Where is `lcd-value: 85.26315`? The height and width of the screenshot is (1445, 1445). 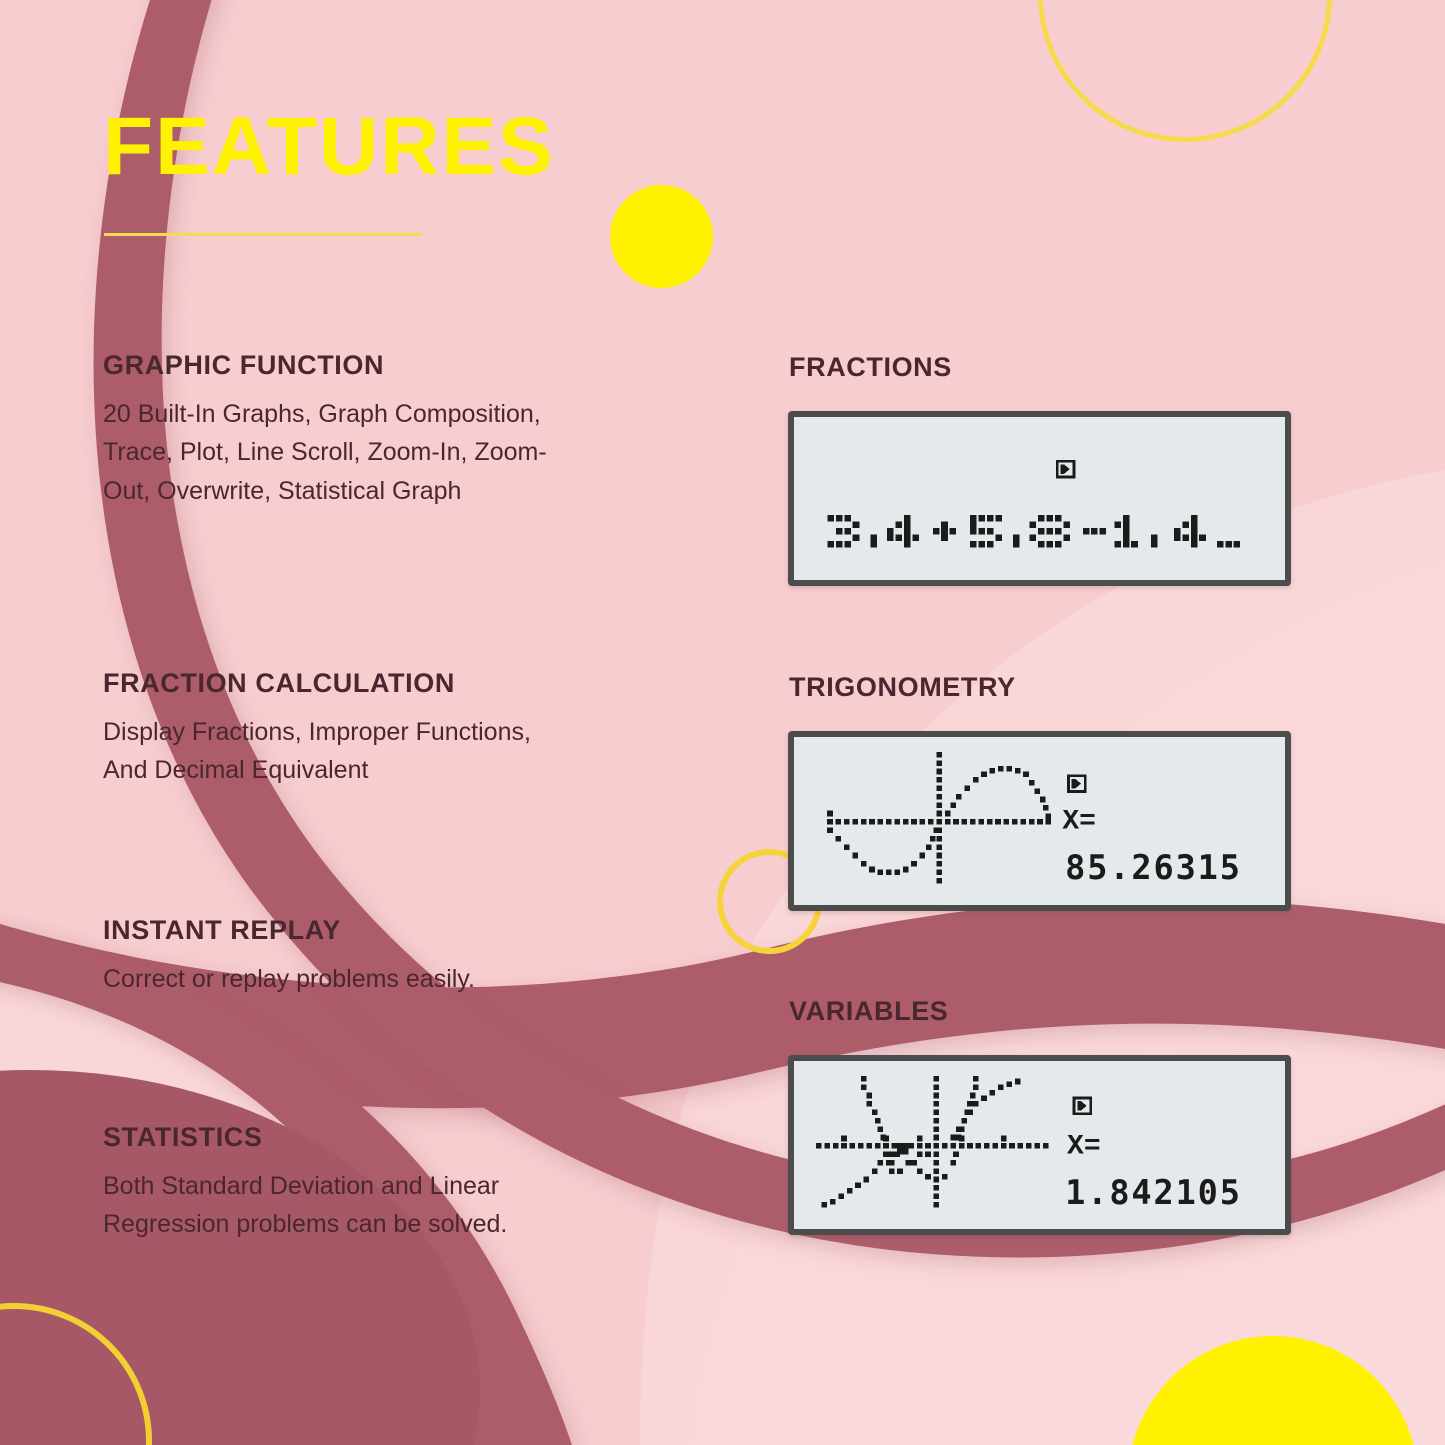
lcd-value: 85.26315 is located at coordinates (1153, 867).